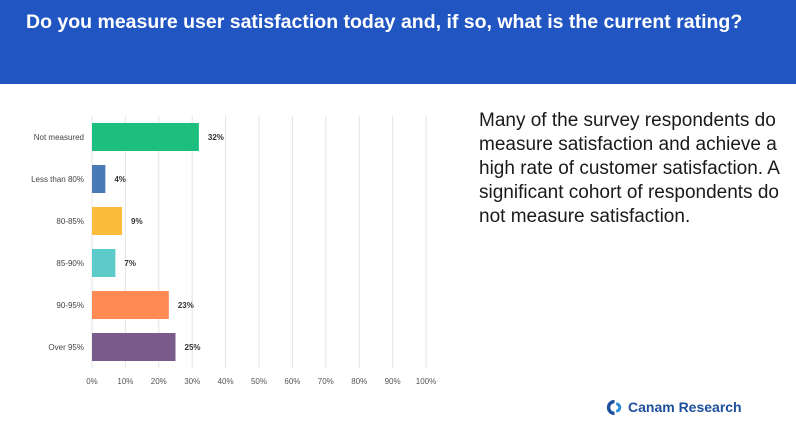 This screenshot has height=446, width=796. Describe the element at coordinates (137, 221) in the screenshot. I see `data-label: 9%` at that location.